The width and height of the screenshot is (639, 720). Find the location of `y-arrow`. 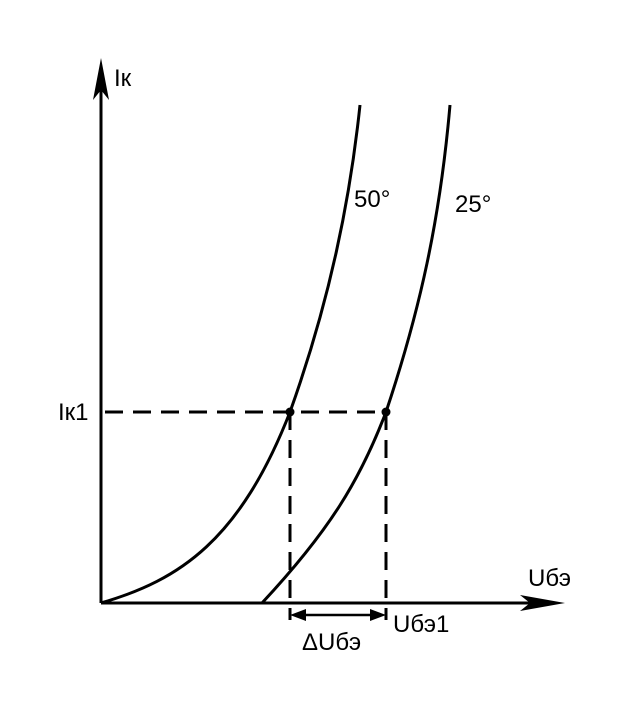

y-arrow is located at coordinates (101, 79).